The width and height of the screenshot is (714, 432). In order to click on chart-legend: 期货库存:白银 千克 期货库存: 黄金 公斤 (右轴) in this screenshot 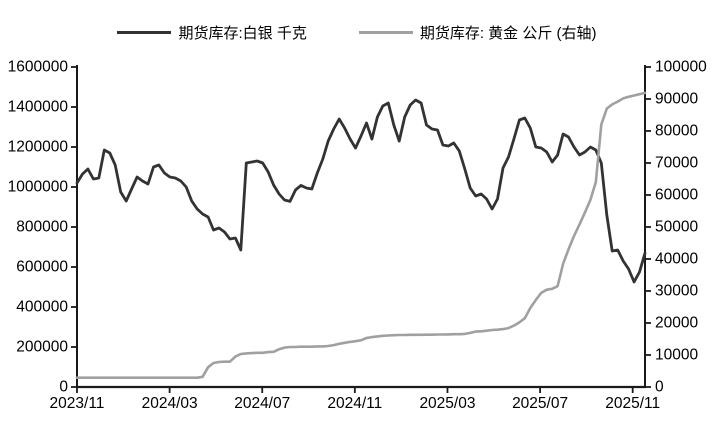, I will do `click(357, 32)`.